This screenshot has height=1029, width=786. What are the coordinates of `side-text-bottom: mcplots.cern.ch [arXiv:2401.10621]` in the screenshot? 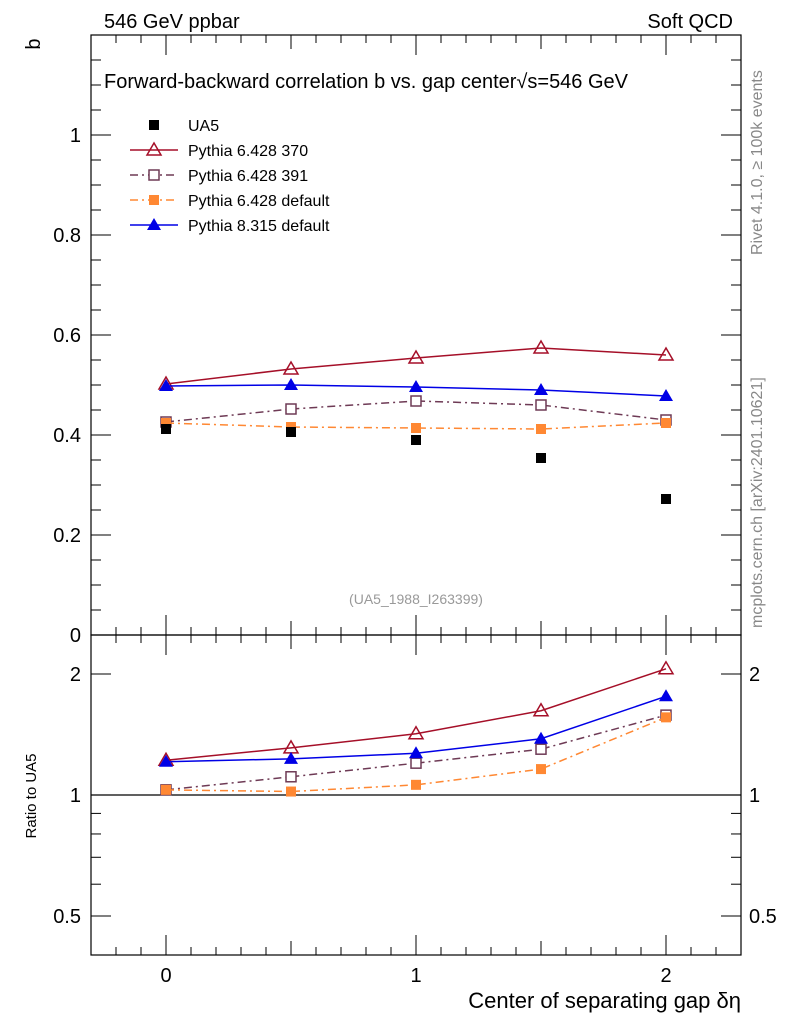 It's located at (757, 502).